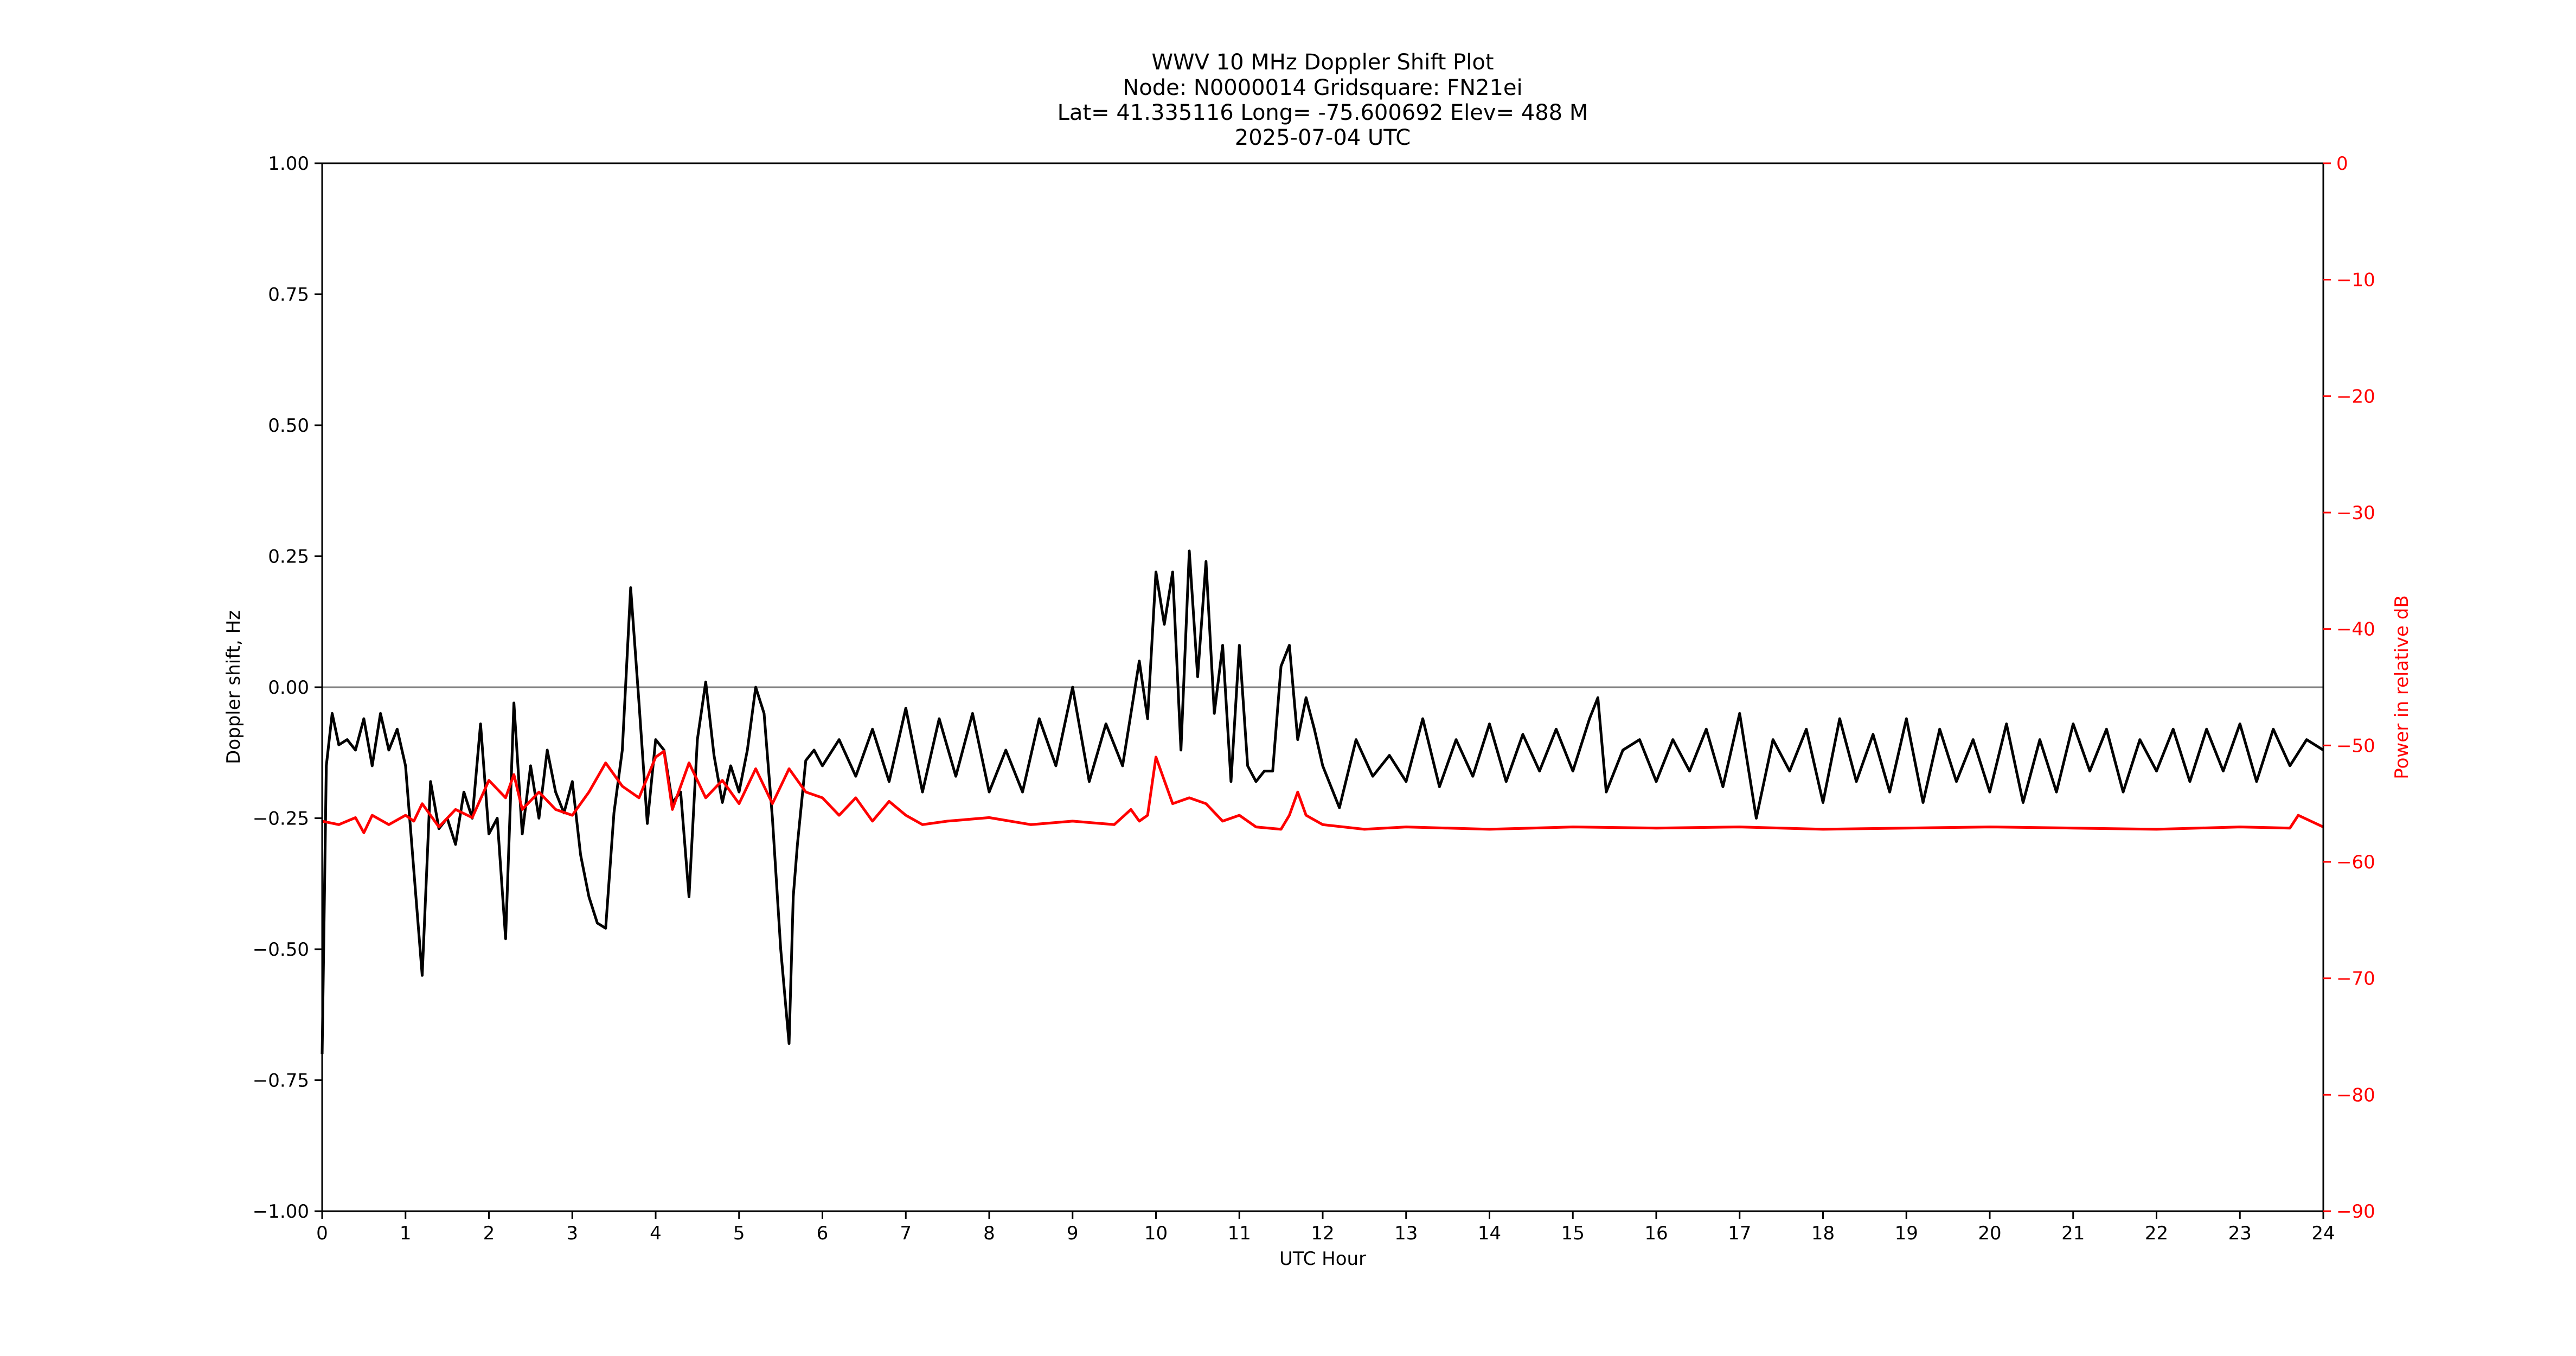 The width and height of the screenshot is (2576, 1356). I want to click on x-tick-label: 10, so click(1156, 1233).